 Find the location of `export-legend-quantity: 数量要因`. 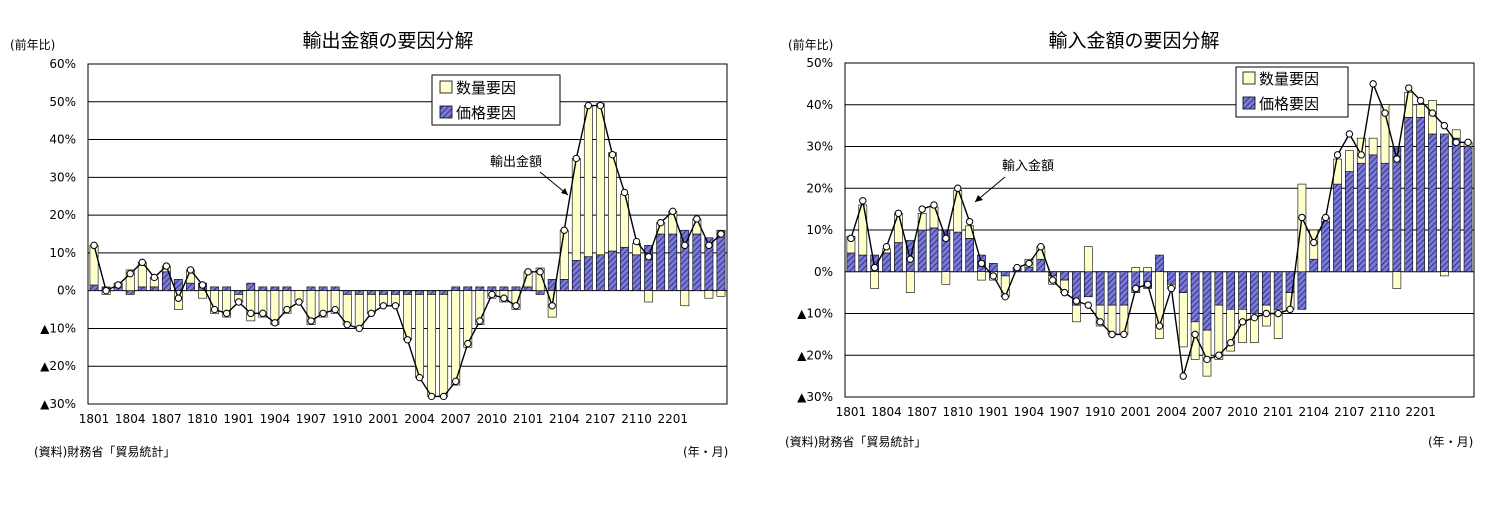

export-legend-quantity: 数量要因 is located at coordinates (486, 88).